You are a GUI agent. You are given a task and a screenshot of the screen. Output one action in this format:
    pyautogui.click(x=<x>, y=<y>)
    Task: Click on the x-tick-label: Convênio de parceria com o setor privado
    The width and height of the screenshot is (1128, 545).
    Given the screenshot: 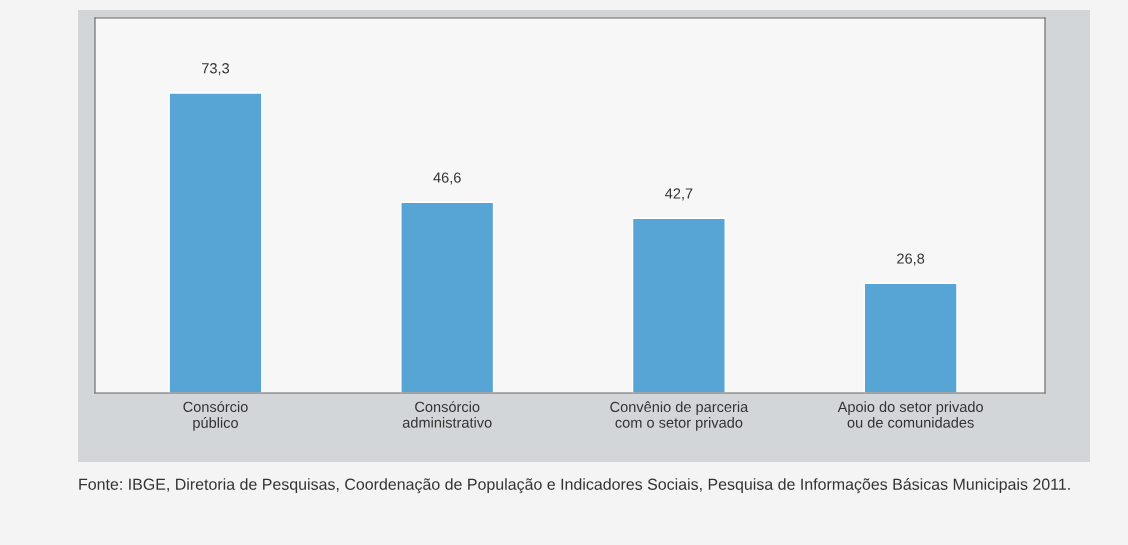 What is the action you would take?
    pyautogui.click(x=679, y=416)
    